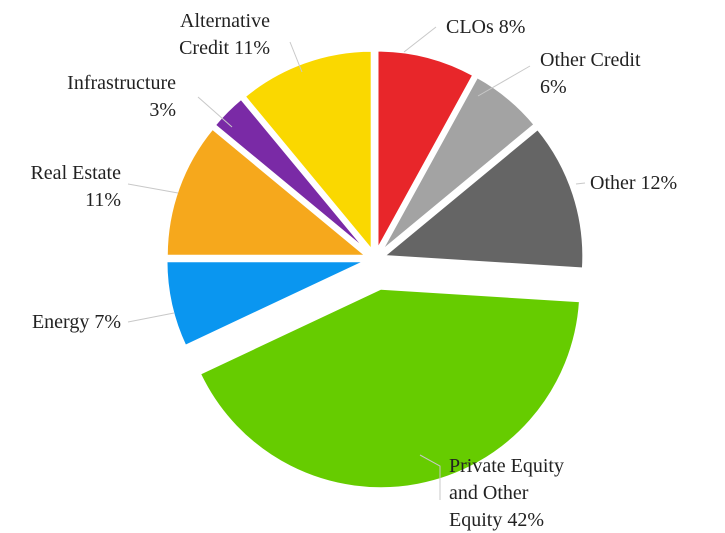  What do you see at coordinates (224, 48) in the screenshot?
I see `slice-label-line: Credit 11%` at bounding box center [224, 48].